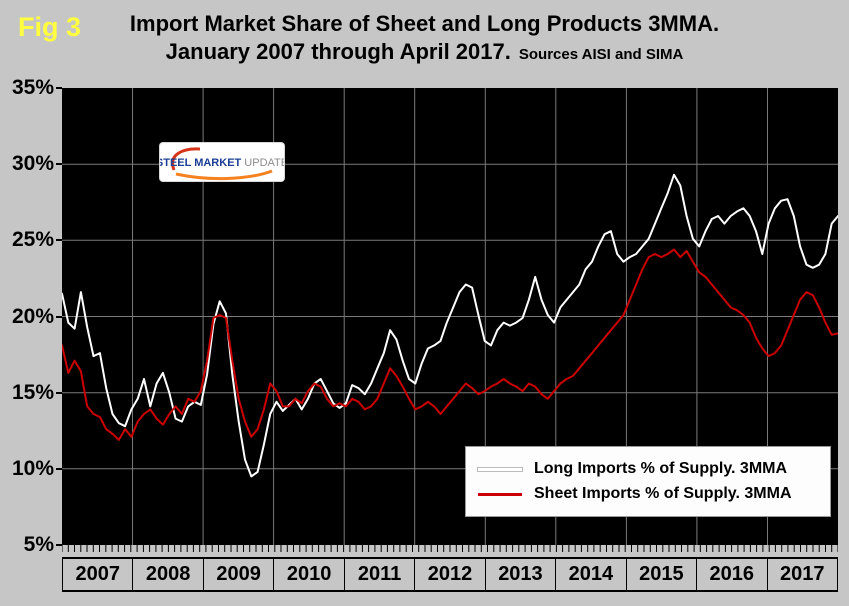 Image resolution: width=849 pixels, height=606 pixels. I want to click on y-axis-label: 15%, so click(32, 392).